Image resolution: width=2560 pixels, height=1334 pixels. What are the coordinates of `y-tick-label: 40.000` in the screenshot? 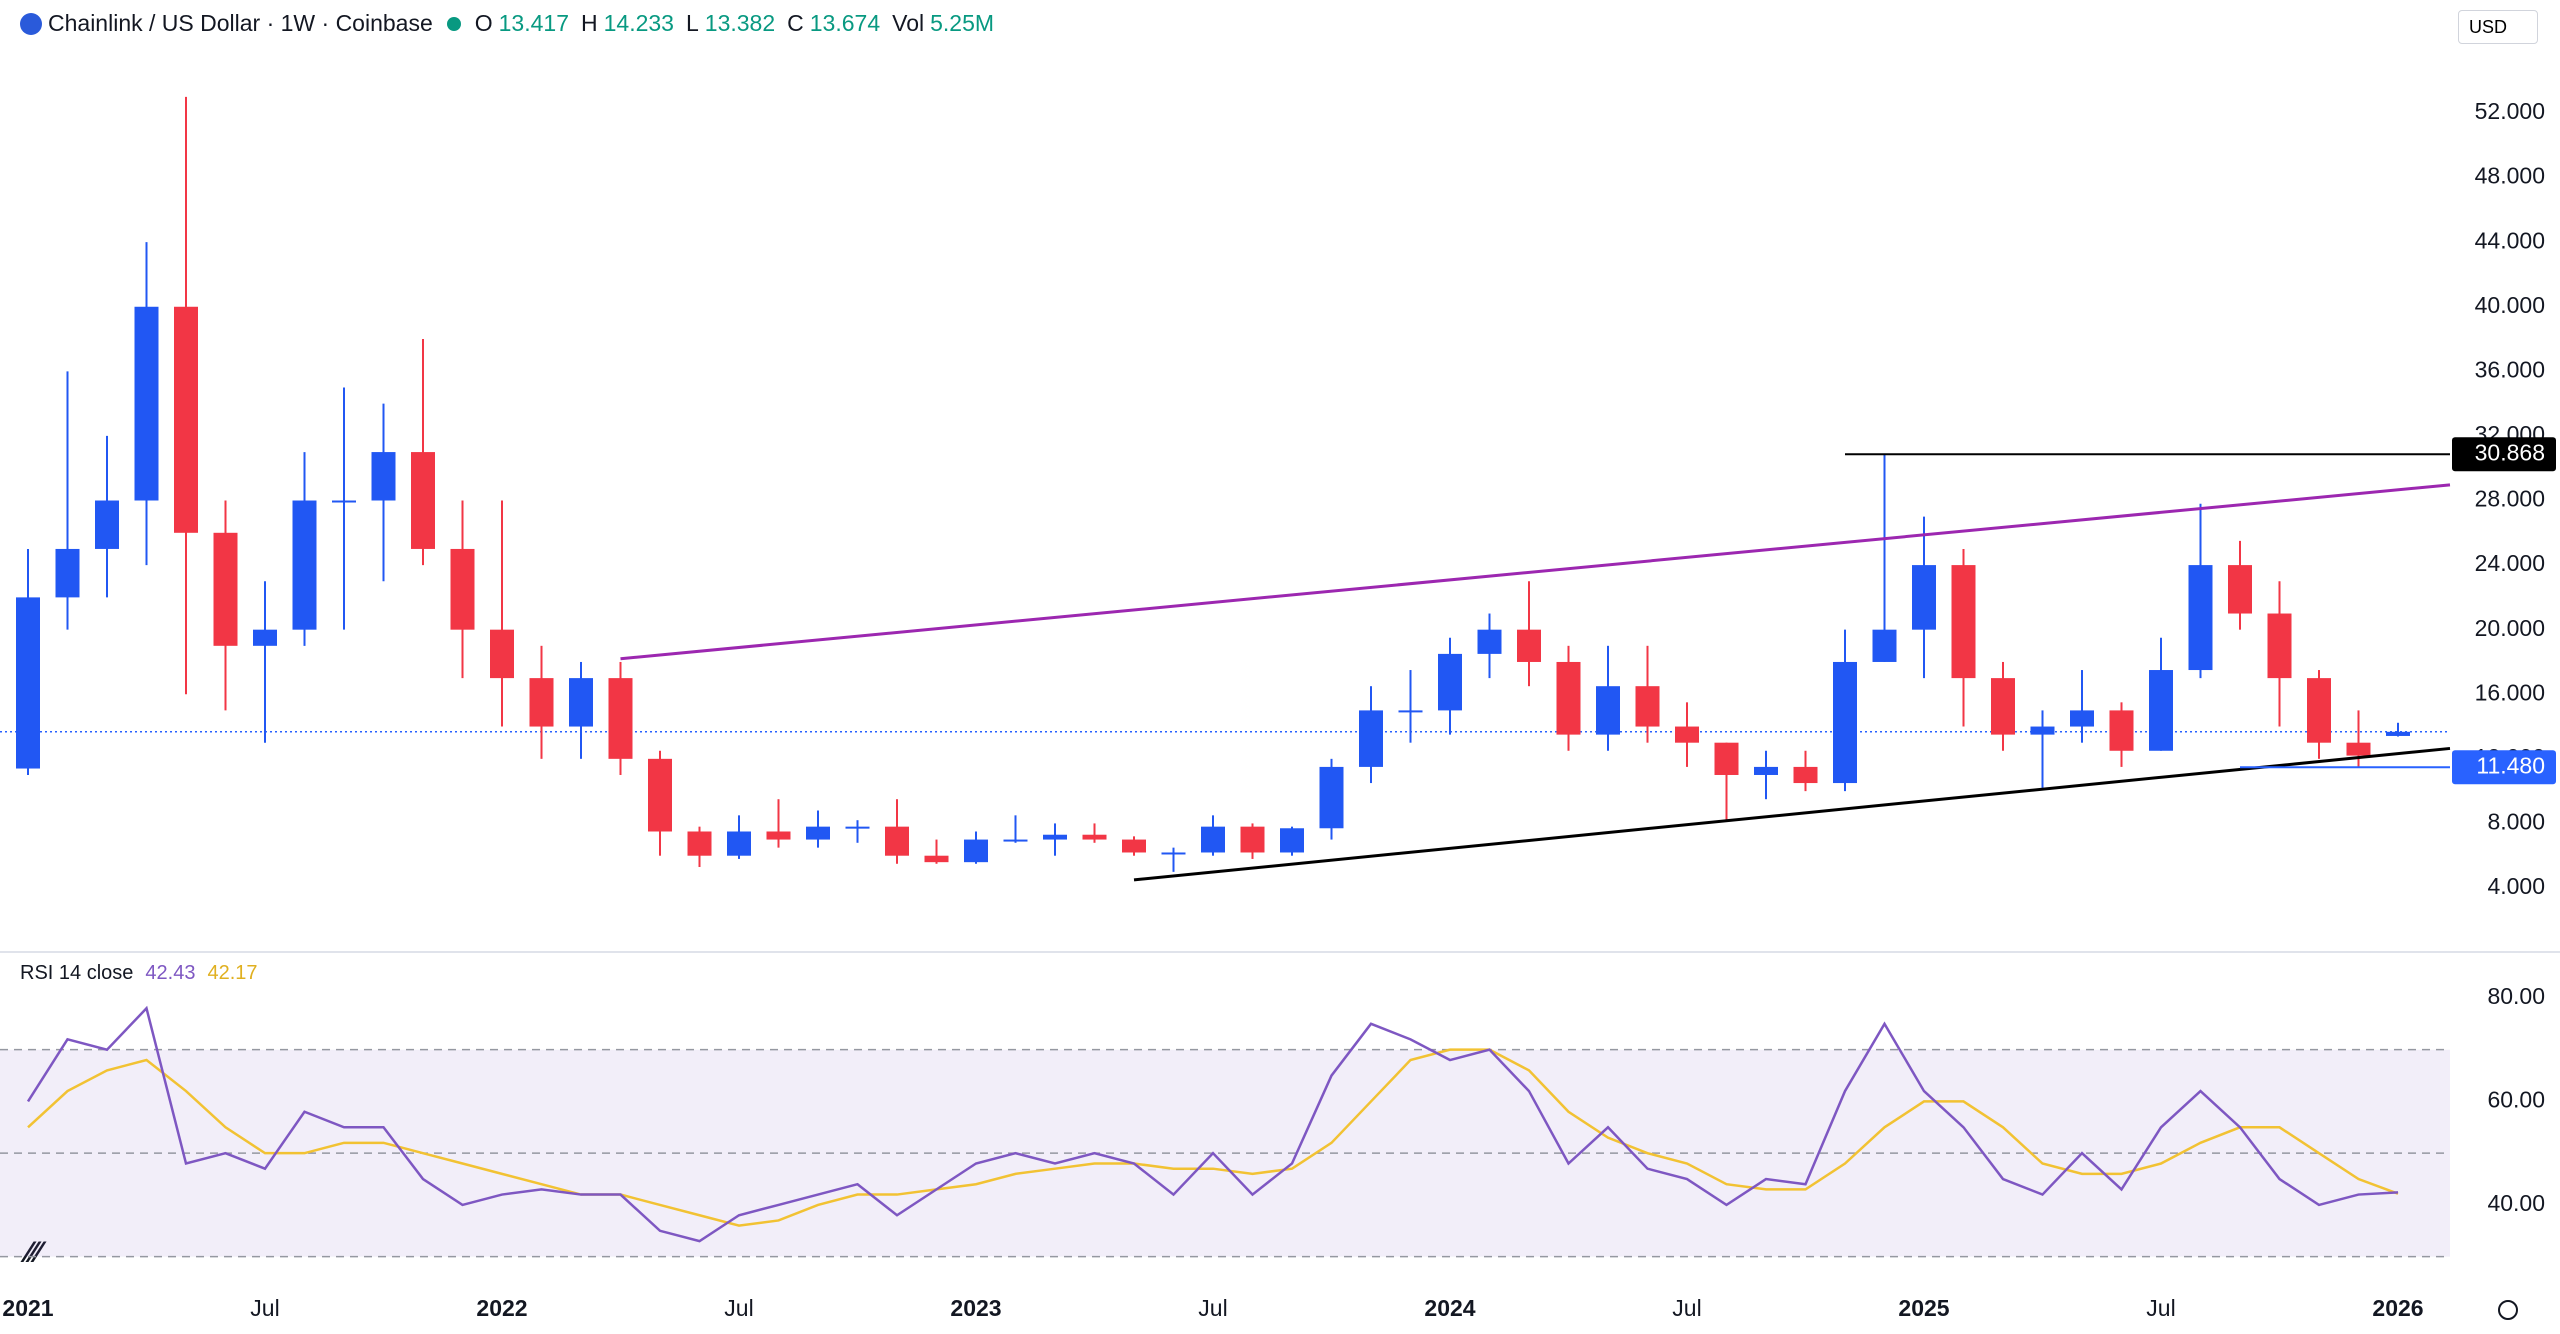 It's located at (2510, 305).